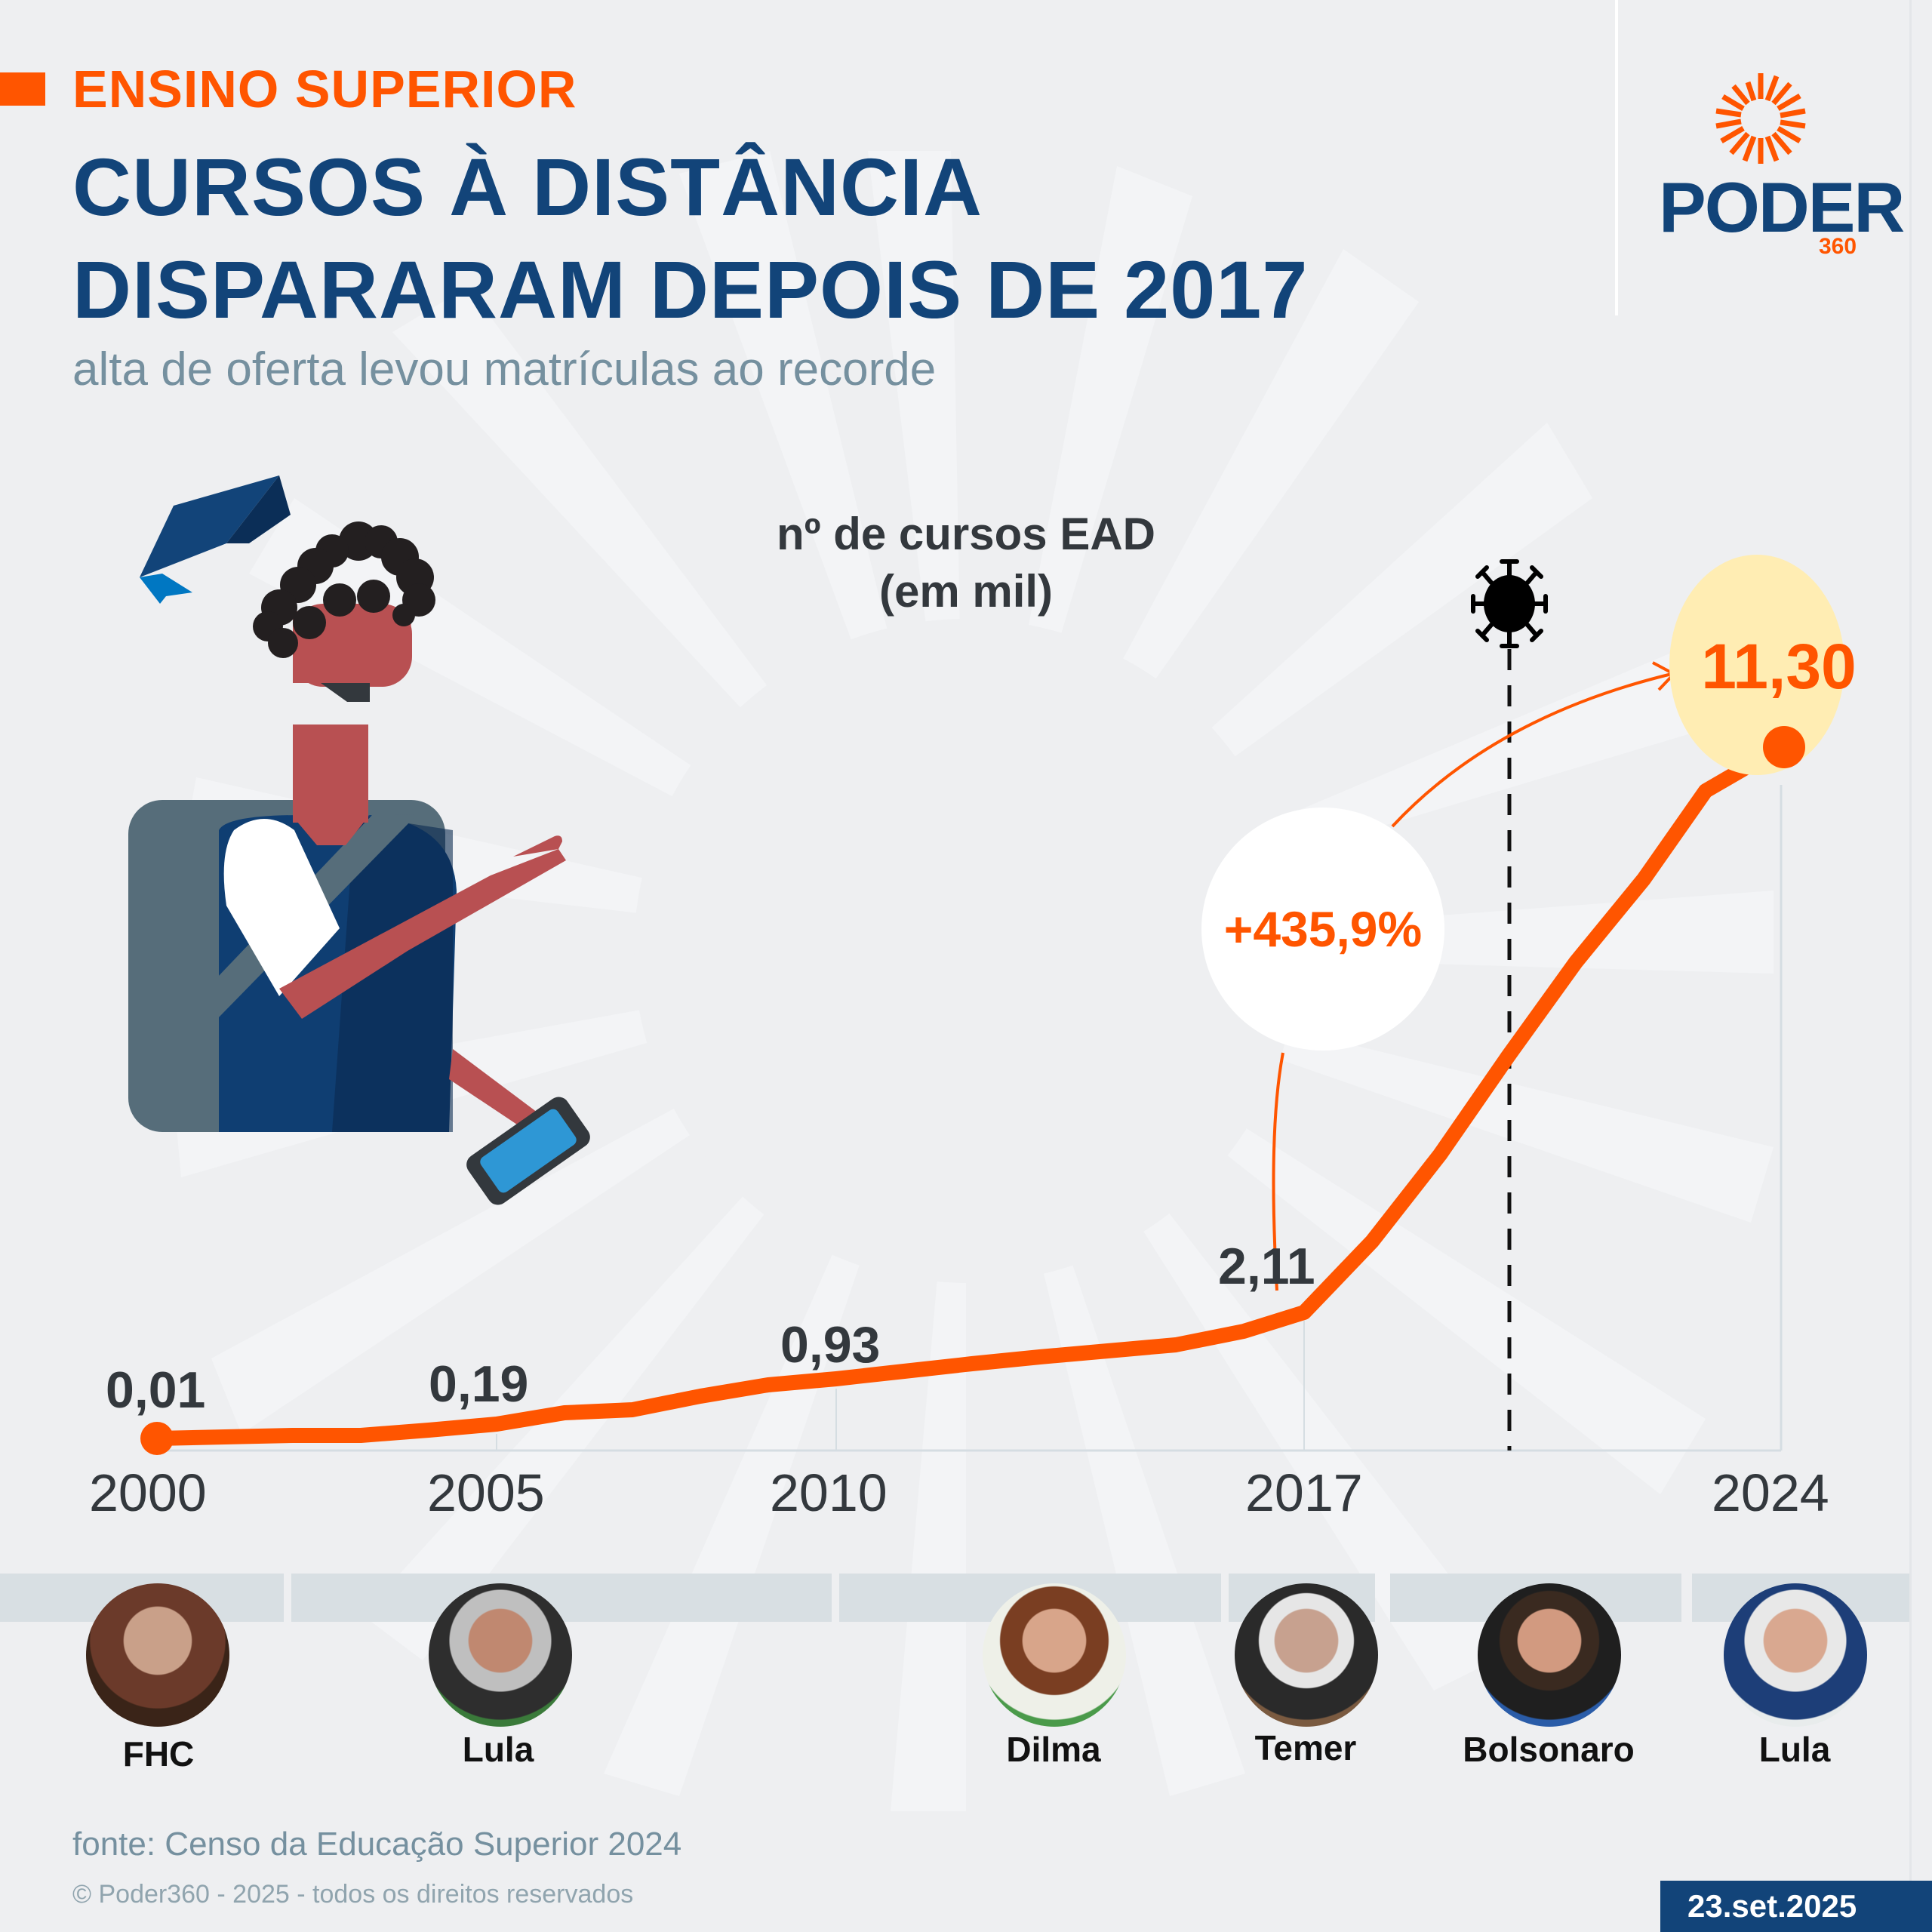 This screenshot has height=1932, width=1932. What do you see at coordinates (830, 1345) in the screenshot?
I see `value-label-2010: 0,93` at bounding box center [830, 1345].